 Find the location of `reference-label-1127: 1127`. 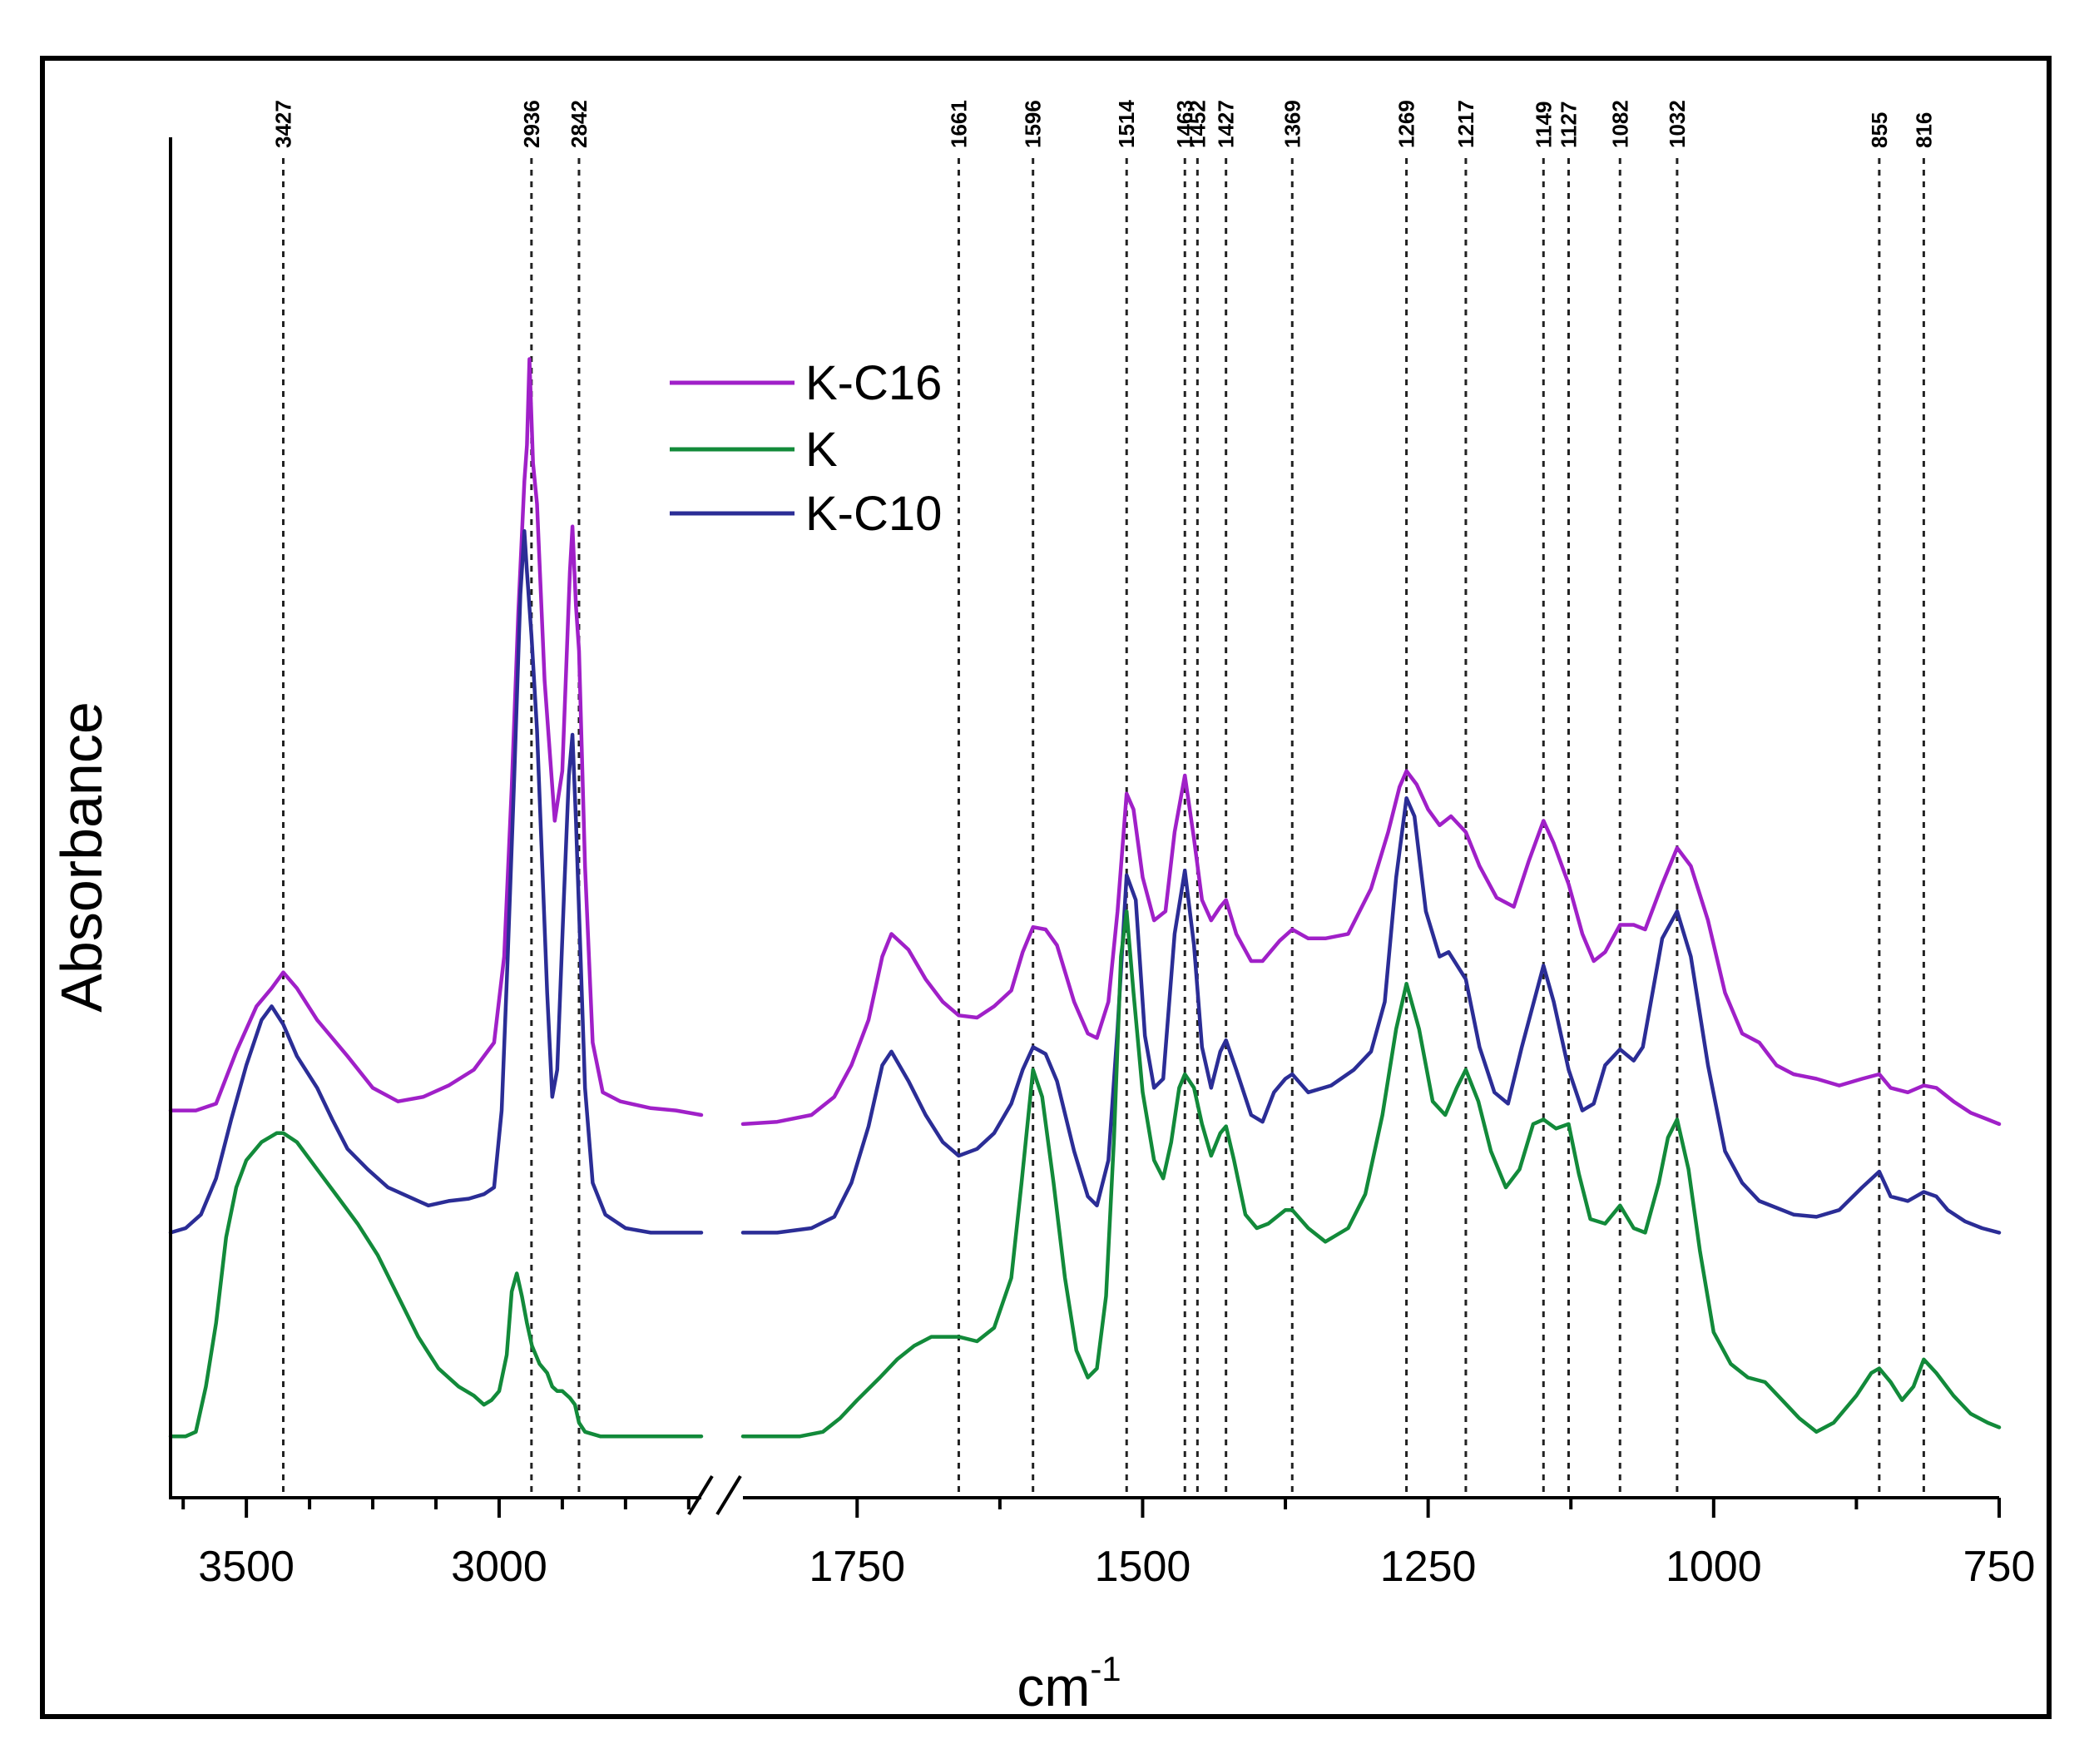

reference-label-1127: 1127 is located at coordinates (1568, 125).